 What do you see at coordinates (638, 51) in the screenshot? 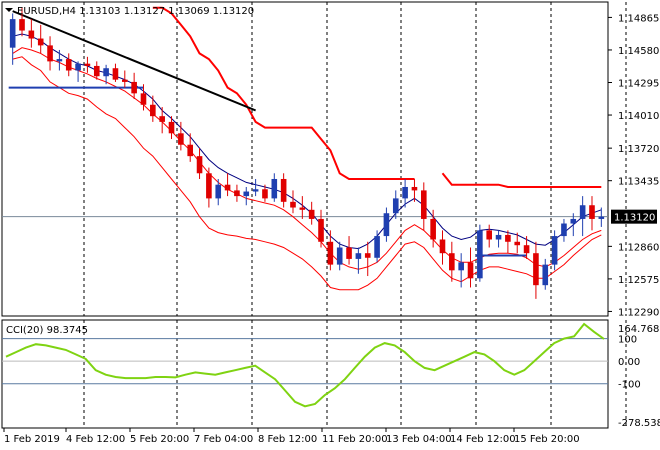
I see `price-tick-label: 1.14580` at bounding box center [638, 51].